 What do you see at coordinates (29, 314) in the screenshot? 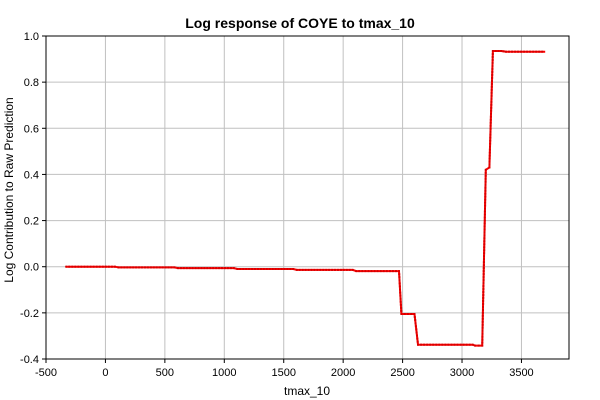
I see `y-tick-label: -0.2` at bounding box center [29, 314].